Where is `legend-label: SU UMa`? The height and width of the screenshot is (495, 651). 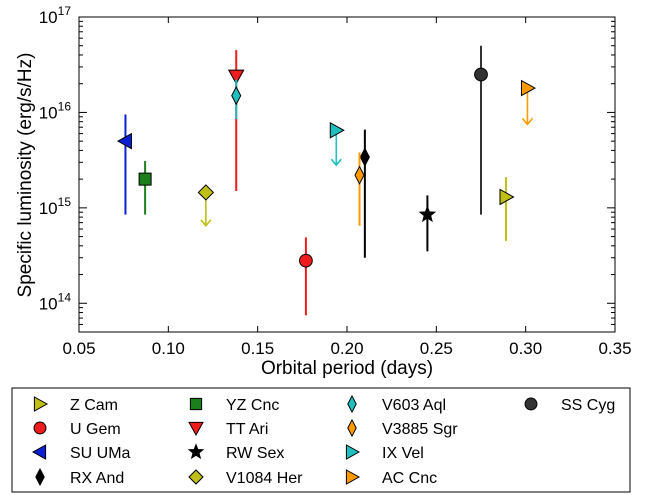
legend-label: SU UMa is located at coordinates (100, 453).